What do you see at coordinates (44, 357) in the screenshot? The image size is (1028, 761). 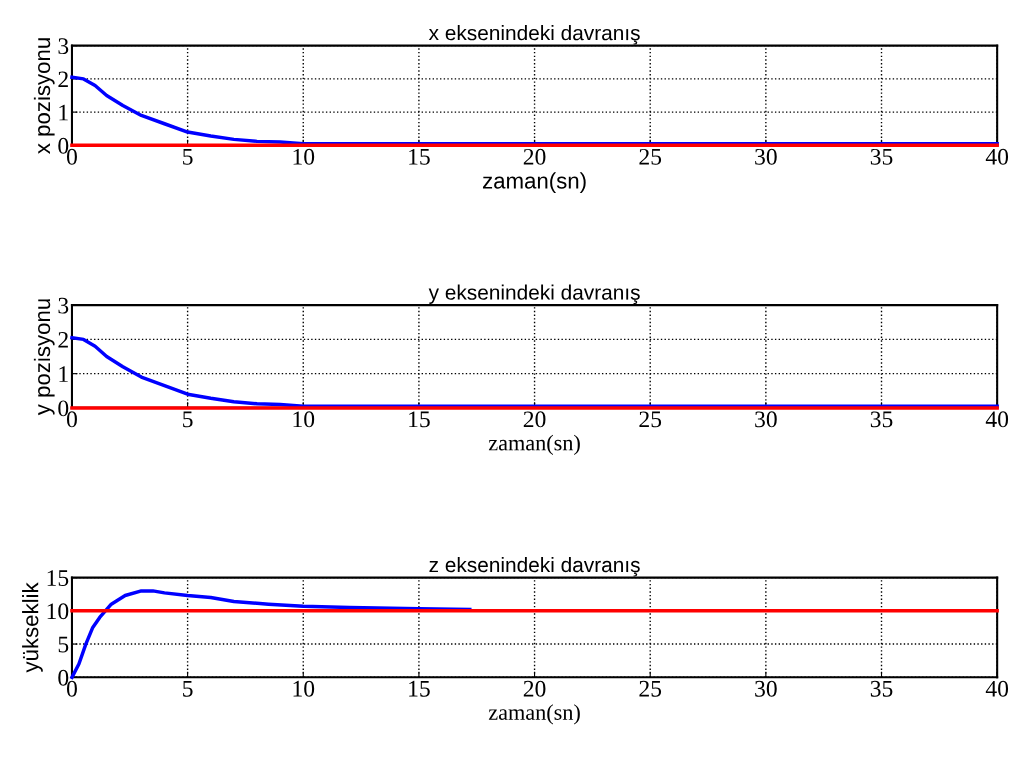 I see `y-axis-title: y pozisyonu` at bounding box center [44, 357].